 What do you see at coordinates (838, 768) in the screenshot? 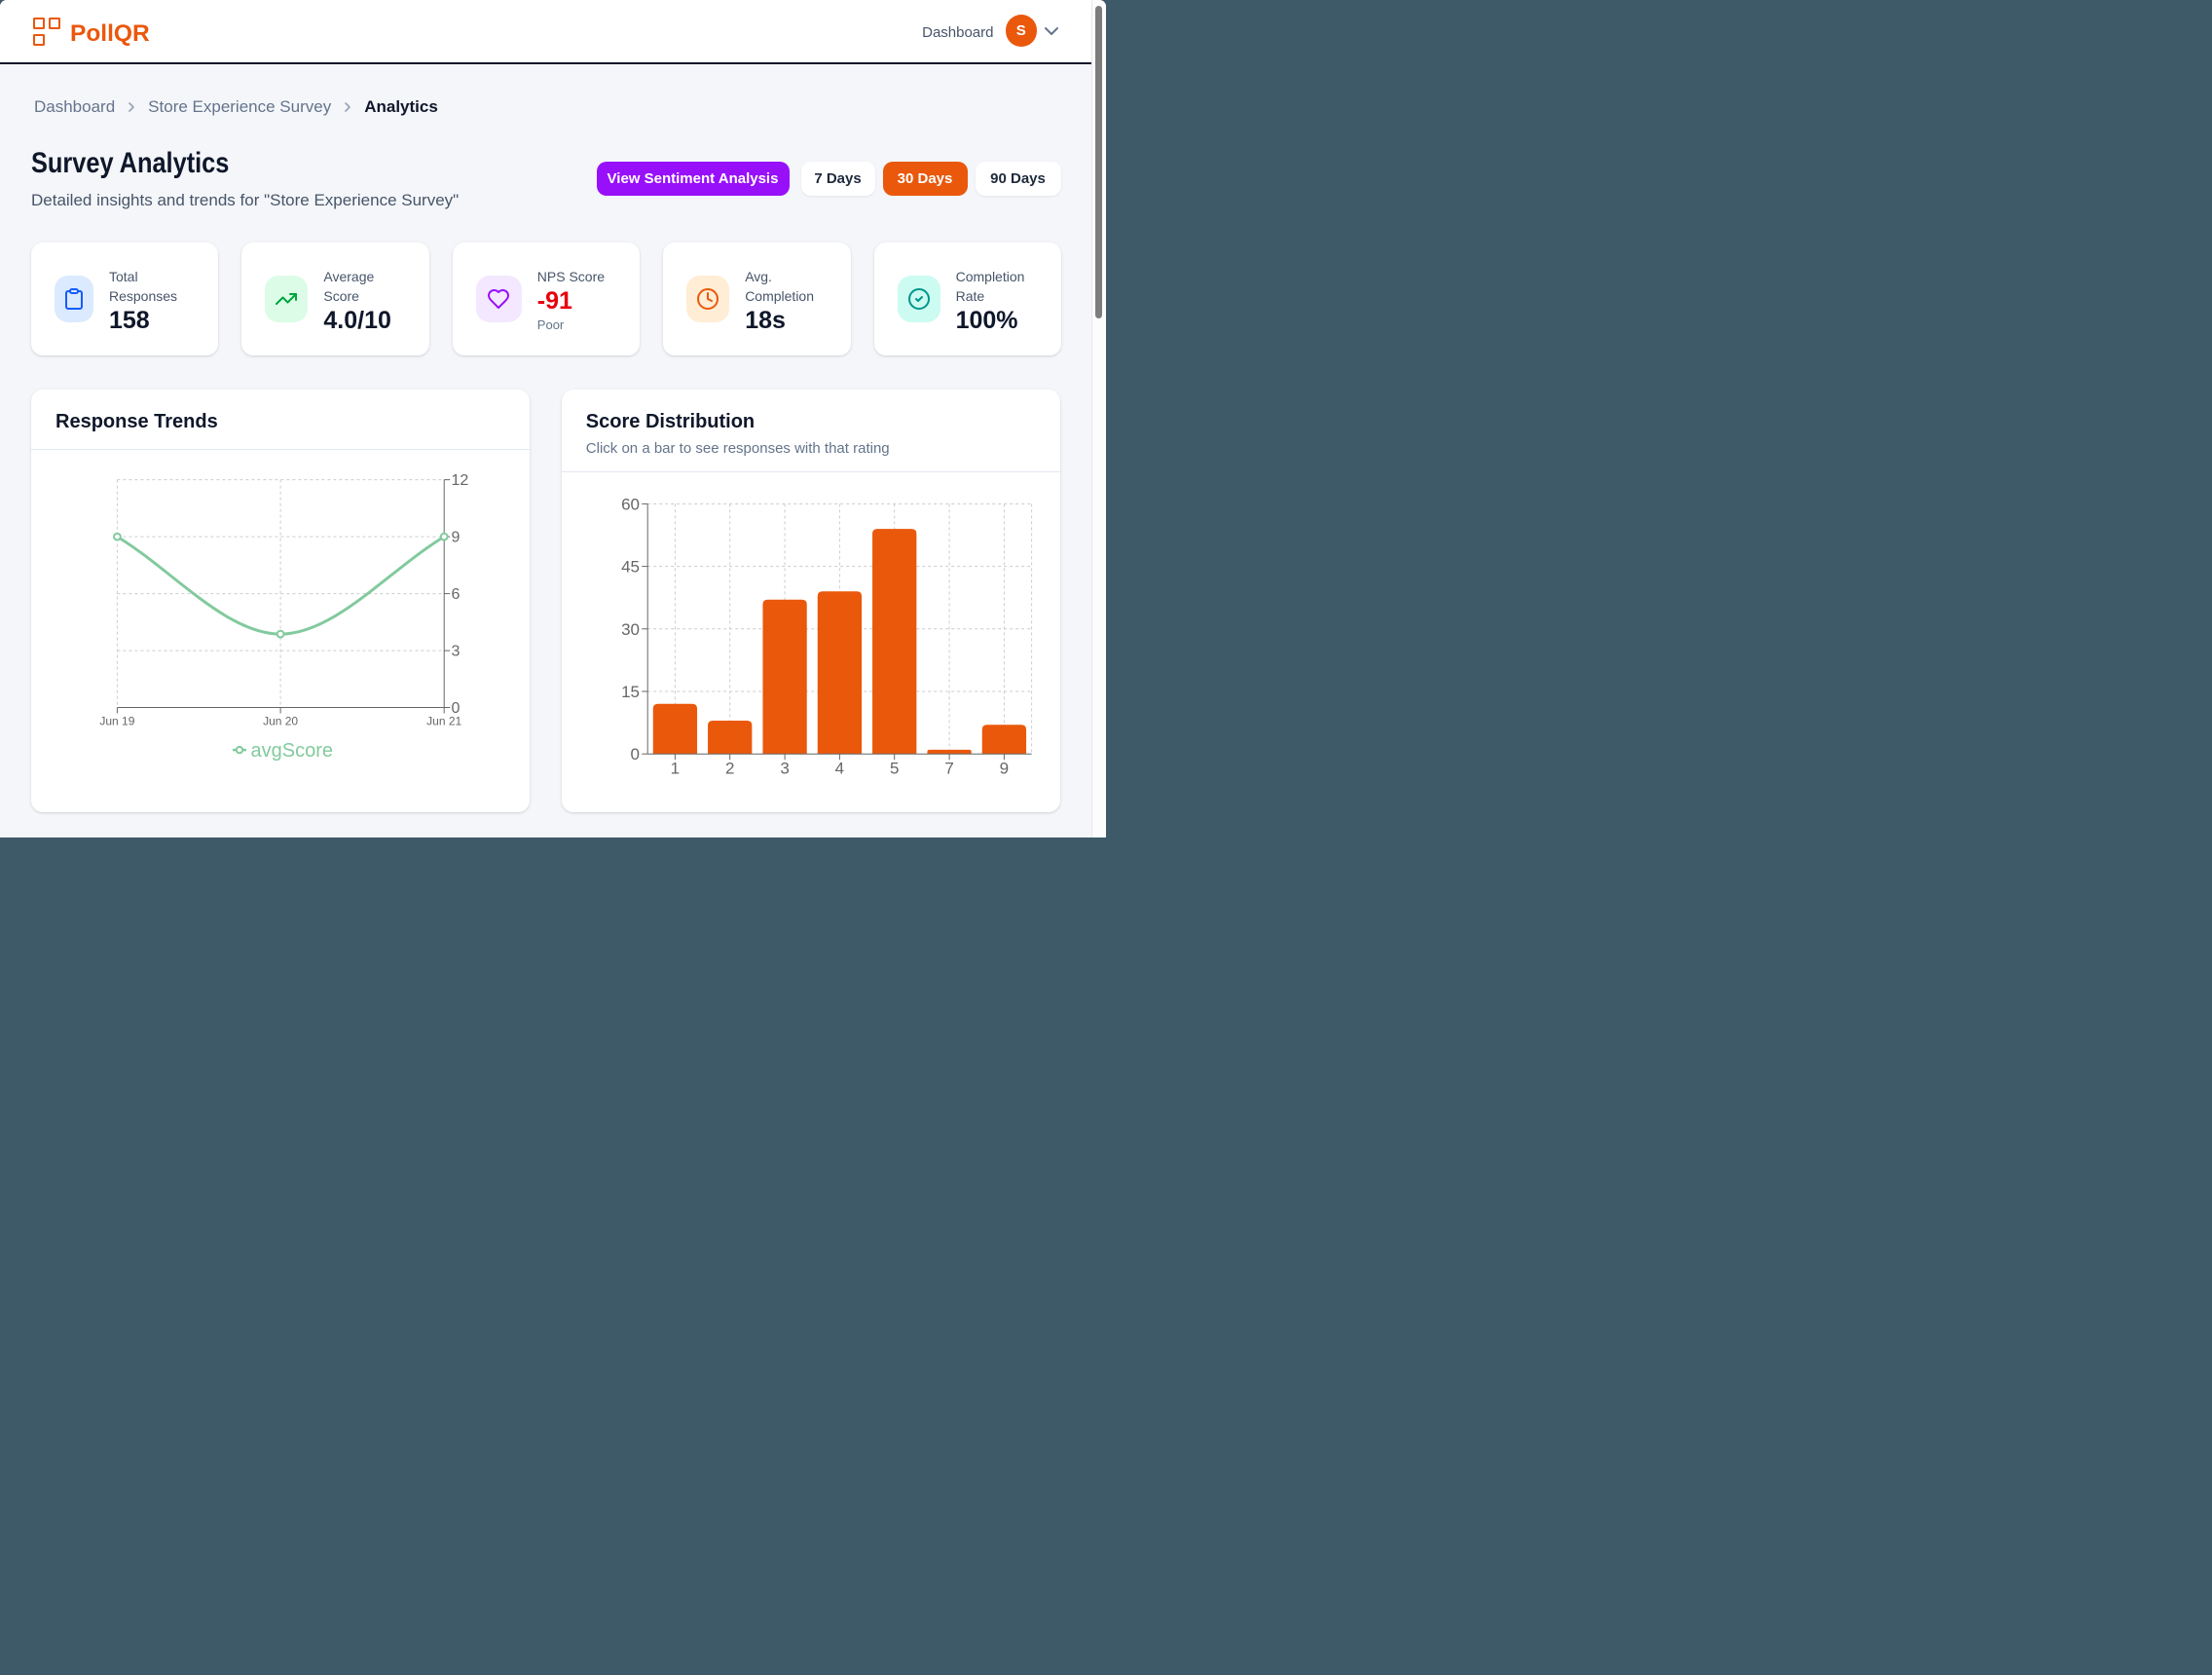
I see `svg-text: 4` at bounding box center [838, 768].